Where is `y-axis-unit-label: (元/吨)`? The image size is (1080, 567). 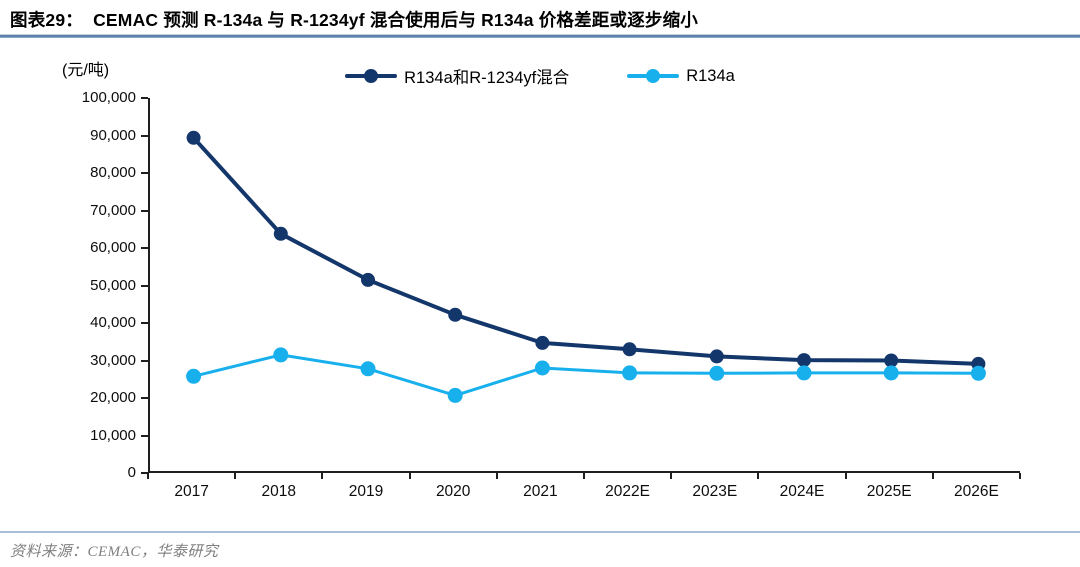
y-axis-unit-label: (元/吨) is located at coordinates (86, 70).